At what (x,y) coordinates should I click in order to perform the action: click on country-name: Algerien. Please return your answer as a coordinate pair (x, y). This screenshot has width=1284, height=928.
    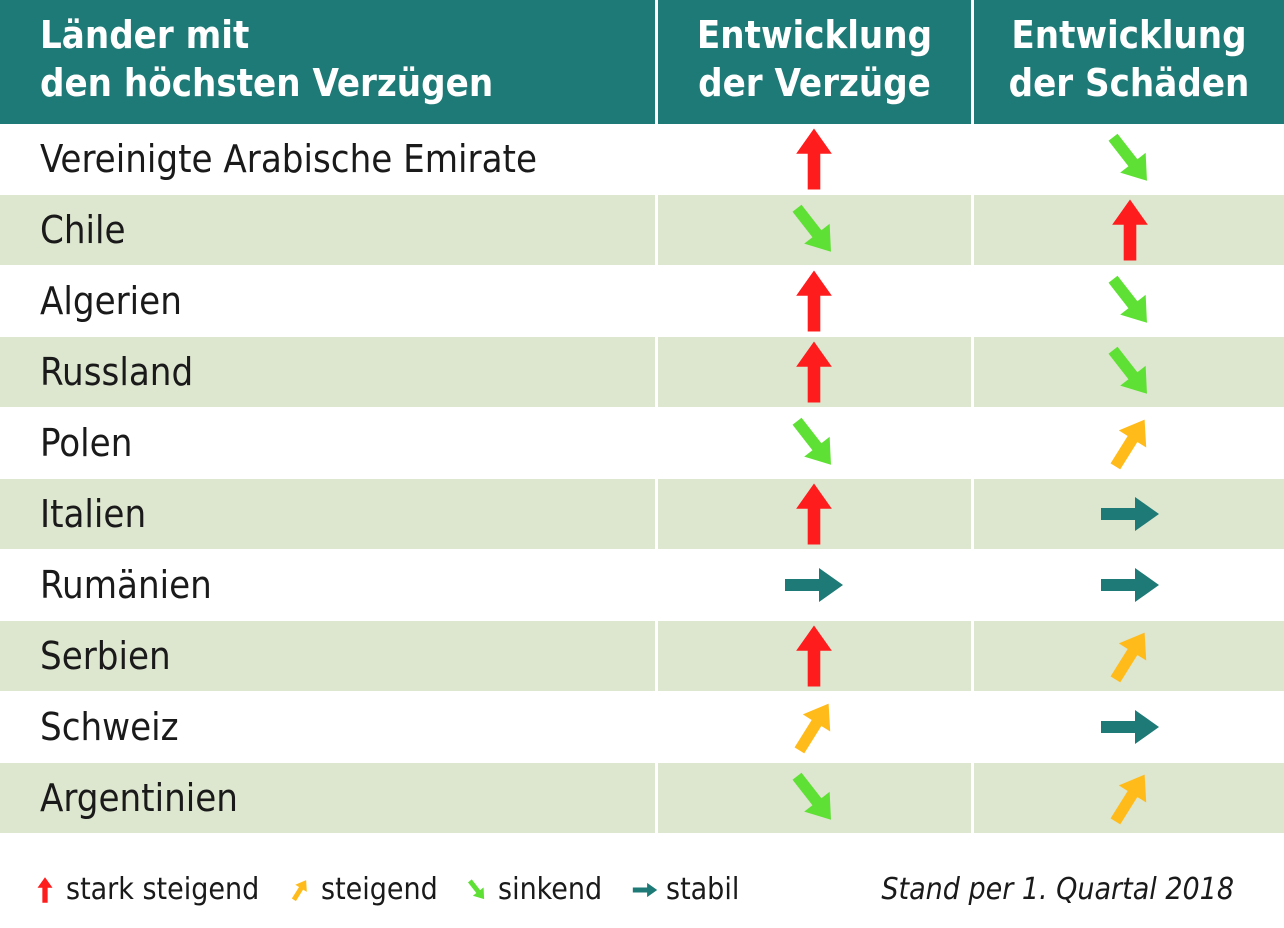
    Looking at the image, I should click on (111, 301).